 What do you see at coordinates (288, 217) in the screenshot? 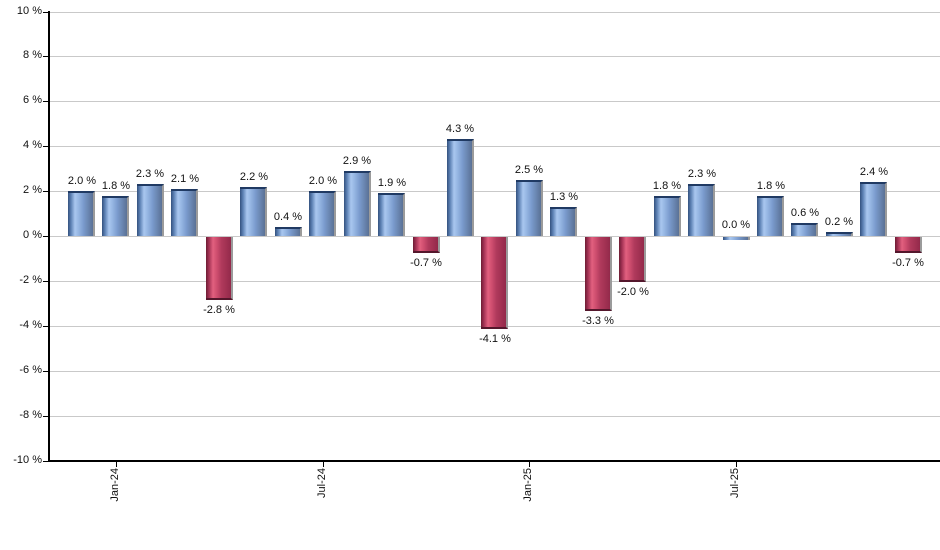
I see `bar-value-label: 0.4 %` at bounding box center [288, 217].